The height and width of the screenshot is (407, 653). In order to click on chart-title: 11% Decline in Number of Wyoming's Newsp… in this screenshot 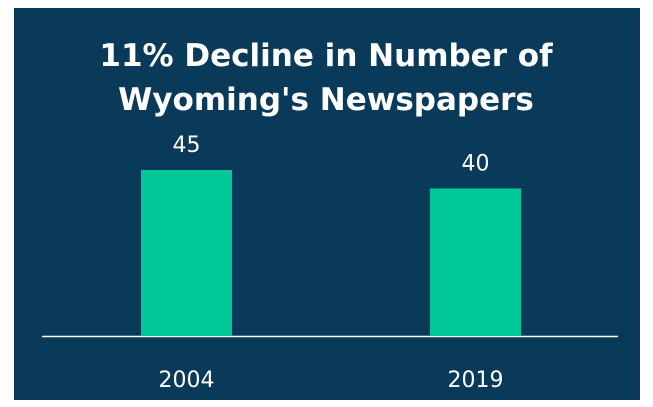, I will do `click(326, 78)`.